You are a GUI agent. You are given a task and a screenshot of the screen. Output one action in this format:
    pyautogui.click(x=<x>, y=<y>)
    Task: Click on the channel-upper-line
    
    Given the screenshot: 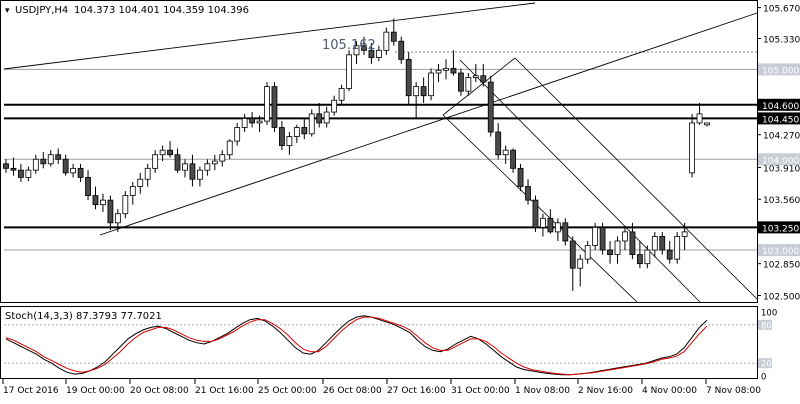 What is the action you would take?
    pyautogui.click(x=269, y=36)
    